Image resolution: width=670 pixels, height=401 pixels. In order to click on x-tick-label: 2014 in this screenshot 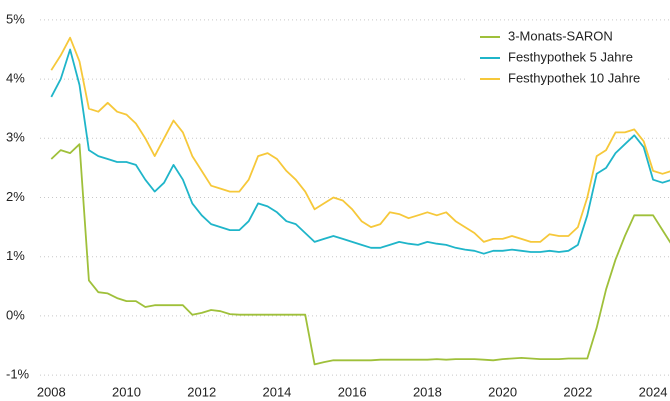, I will do `click(276, 391)`.